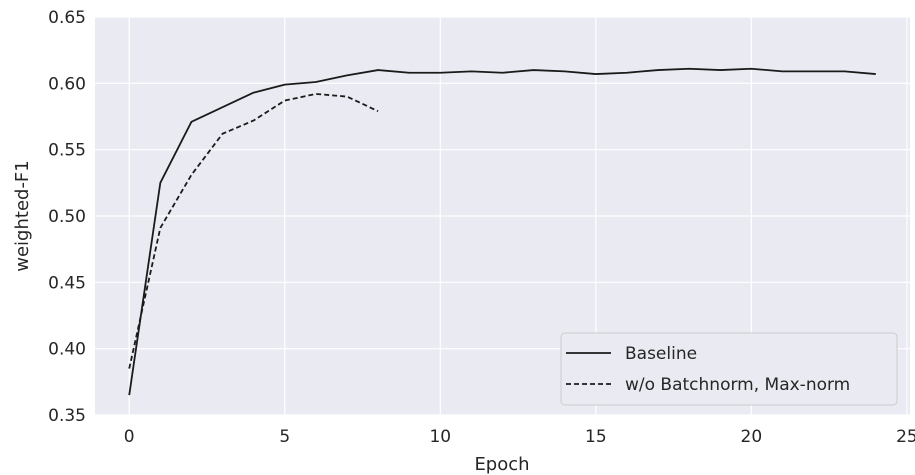 This screenshot has height=475, width=915. I want to click on x-tick-label: 5, so click(284, 437).